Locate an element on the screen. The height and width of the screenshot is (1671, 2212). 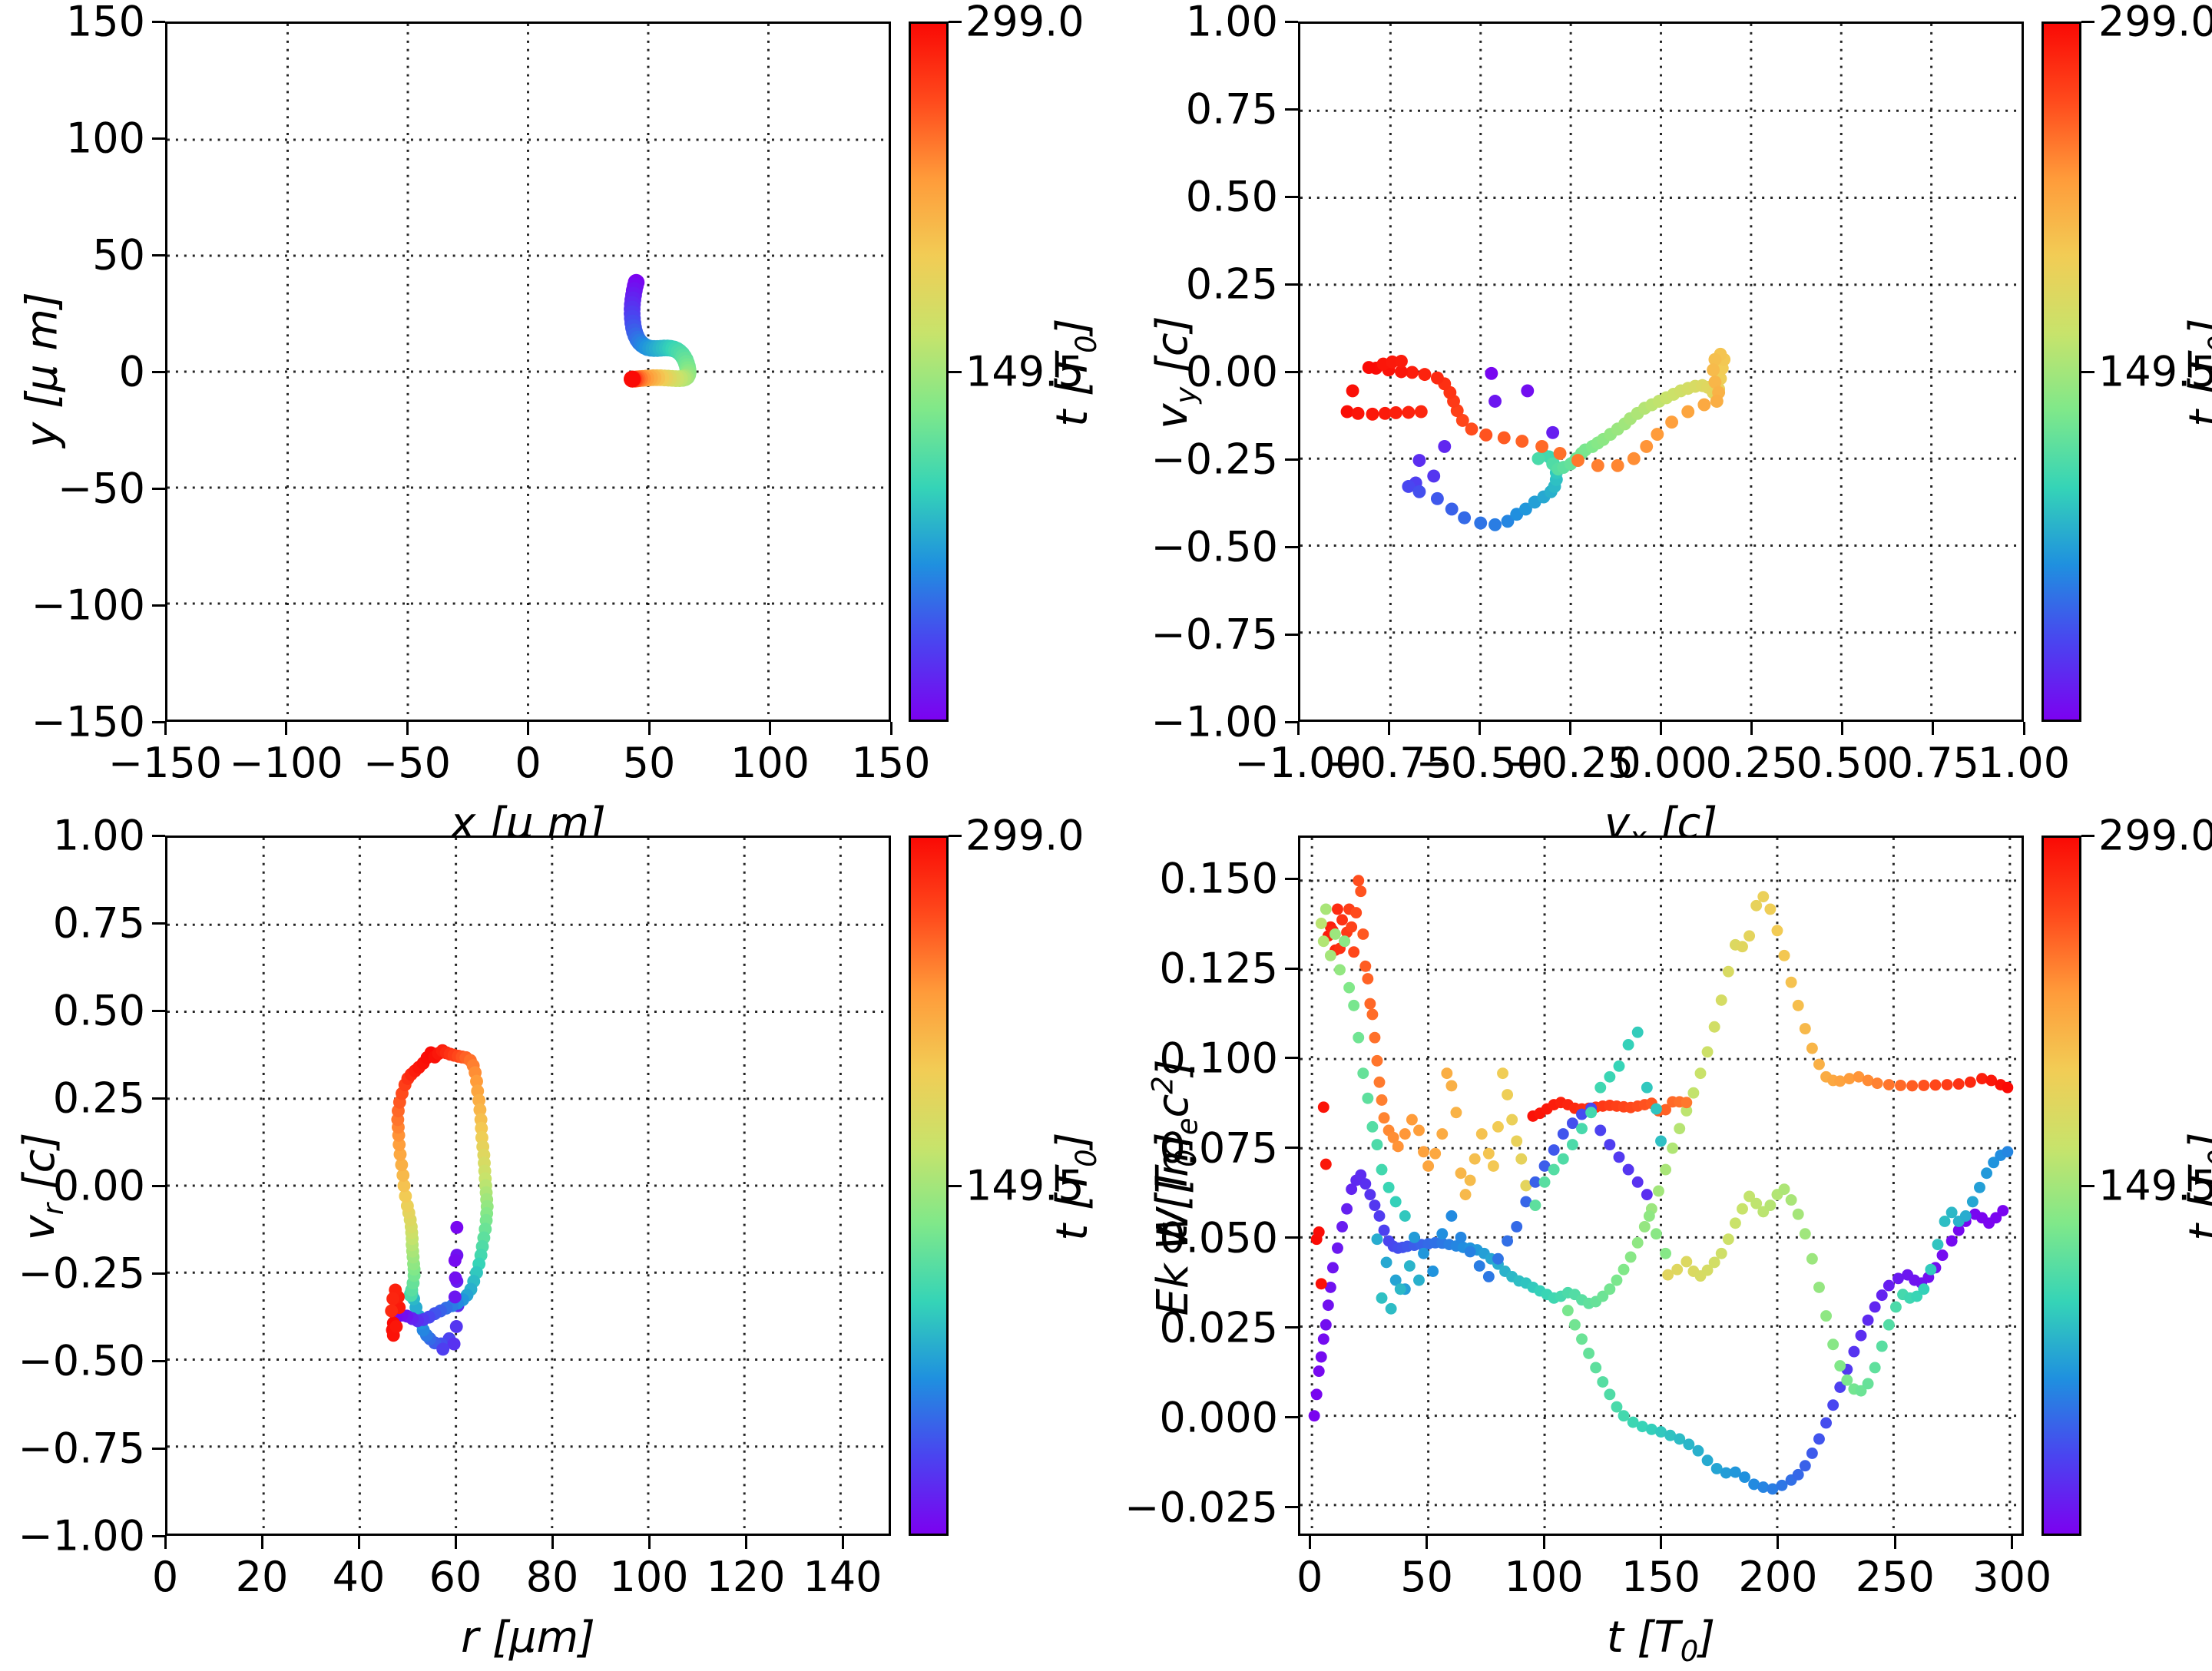
axes-trajectory-xy is located at coordinates (528, 372).